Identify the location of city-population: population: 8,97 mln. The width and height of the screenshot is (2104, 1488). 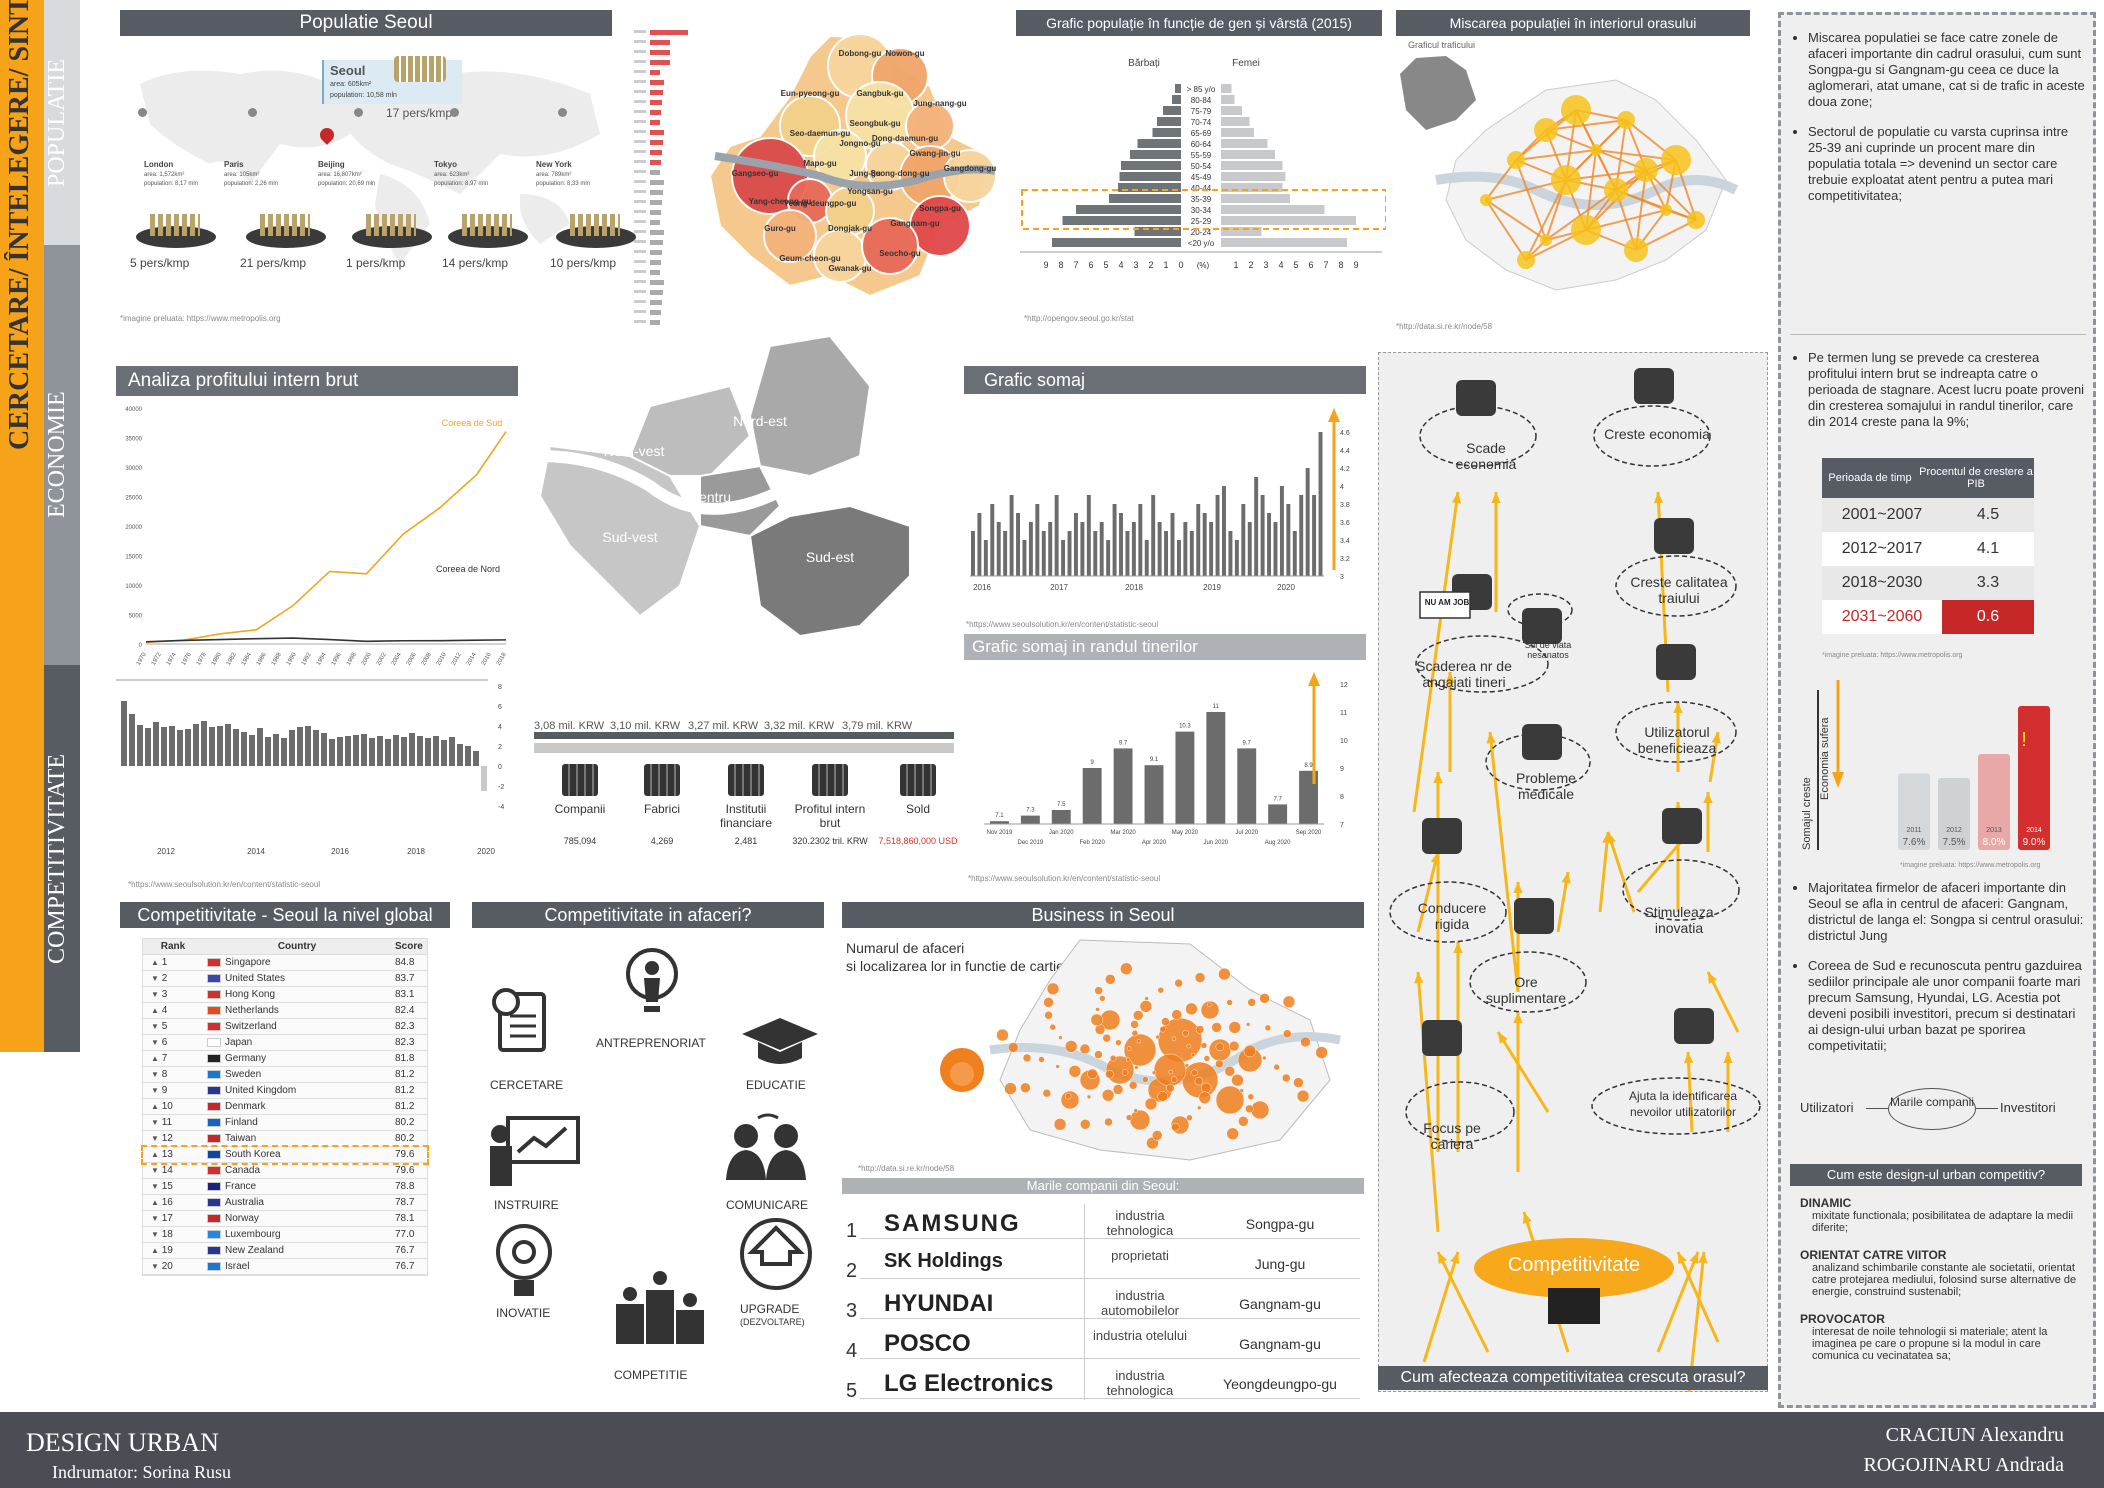
(461, 184).